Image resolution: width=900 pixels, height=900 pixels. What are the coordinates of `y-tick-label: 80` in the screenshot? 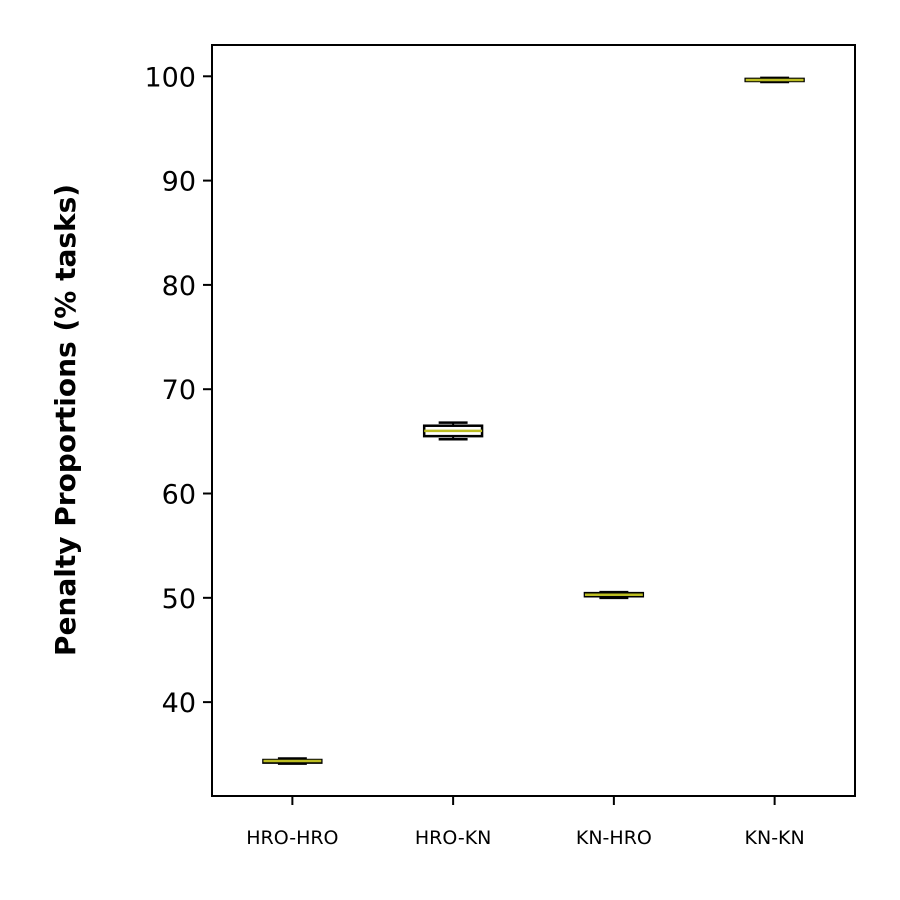 It's located at (179, 286).